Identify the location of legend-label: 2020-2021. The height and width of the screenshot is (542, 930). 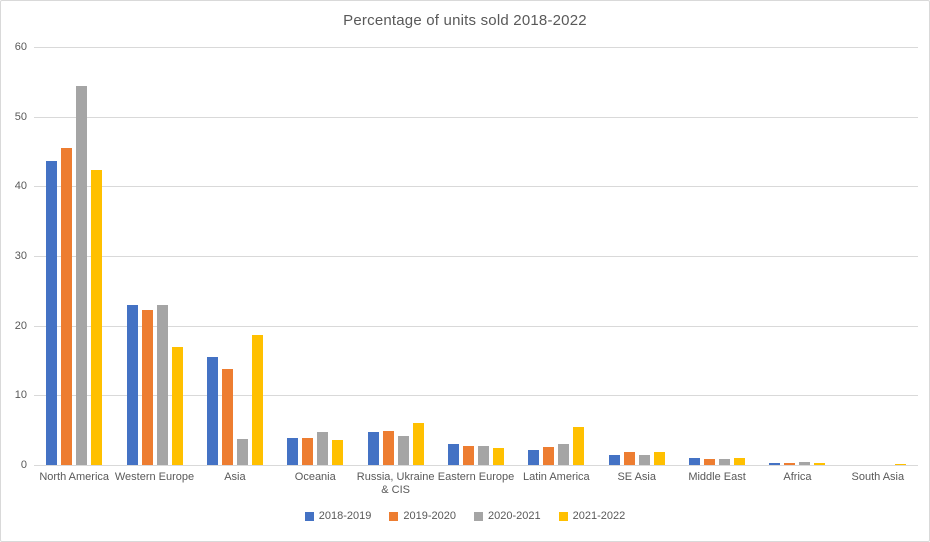
(514, 516).